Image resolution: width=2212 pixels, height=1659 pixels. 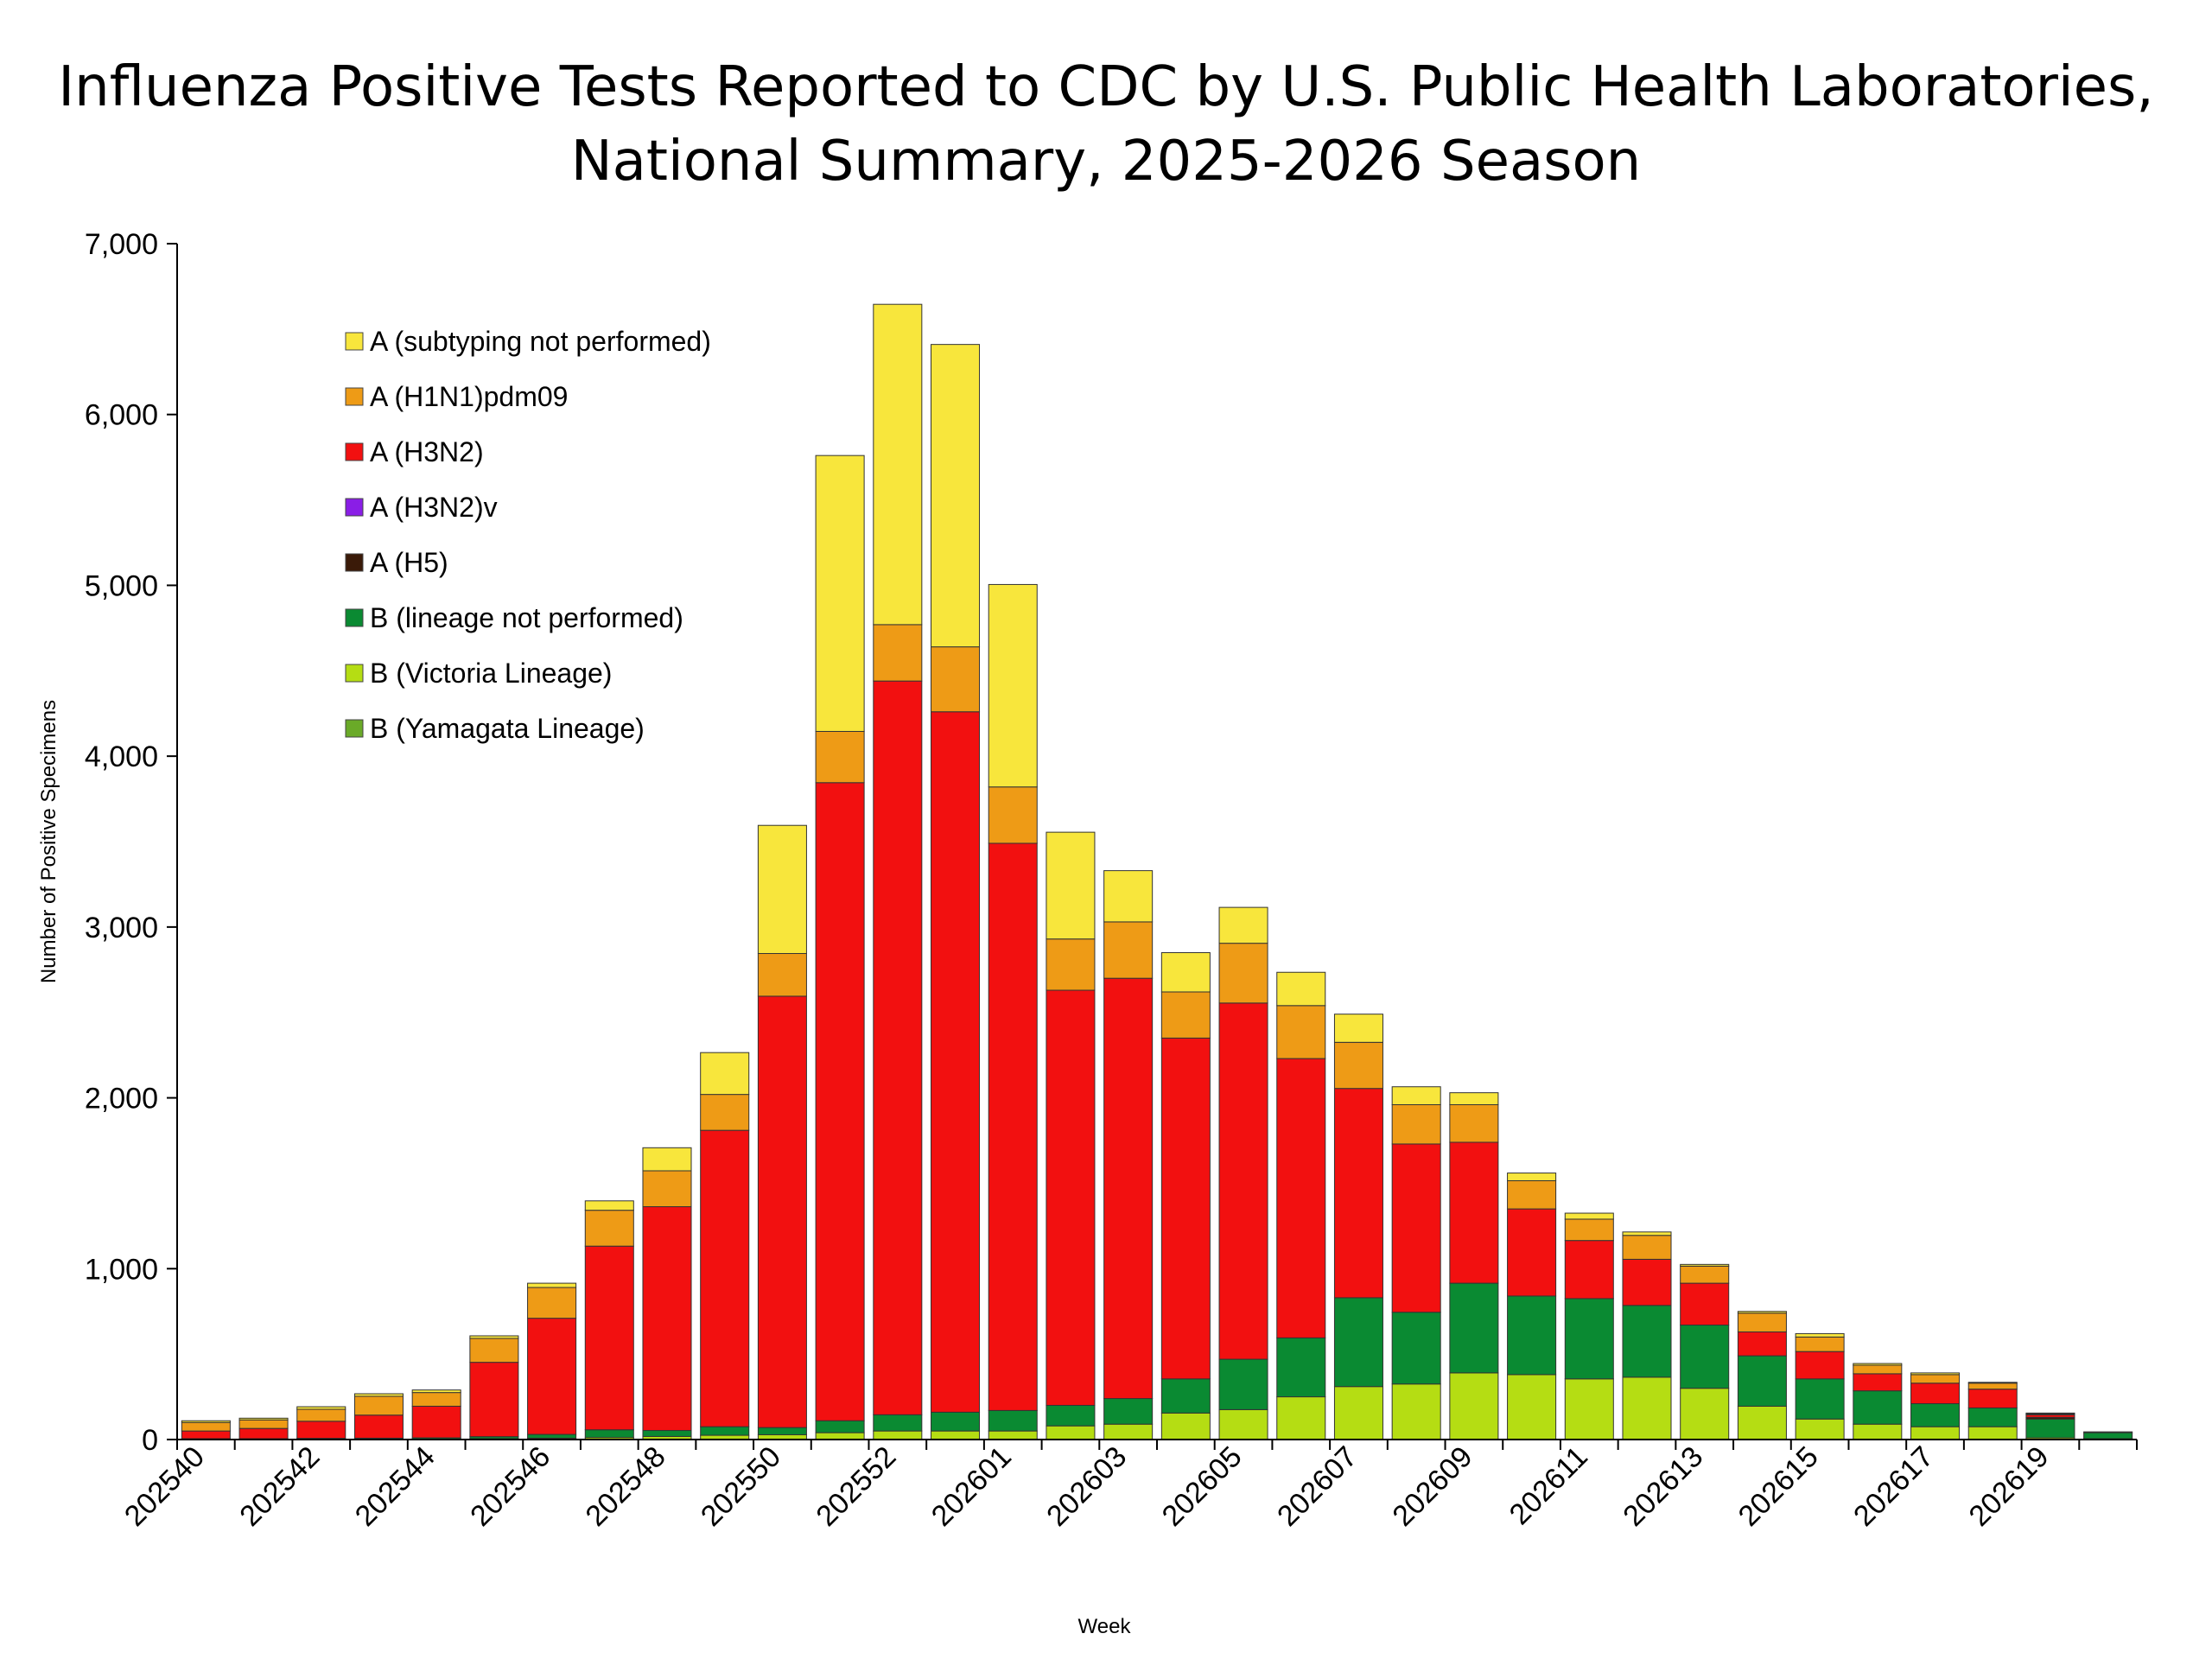 I want to click on legend-label: A (H3N2), so click(x=427, y=451).